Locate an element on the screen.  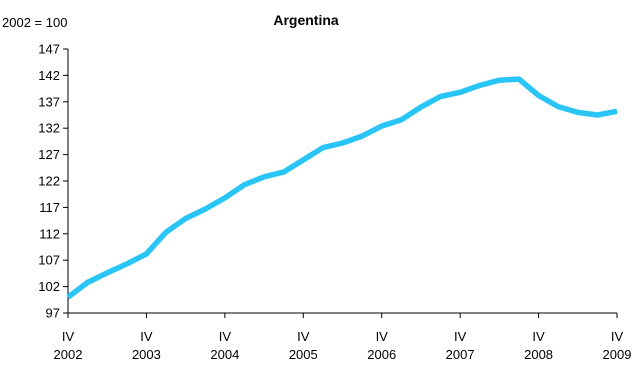
y-tick-label: 102 is located at coordinates (49, 286).